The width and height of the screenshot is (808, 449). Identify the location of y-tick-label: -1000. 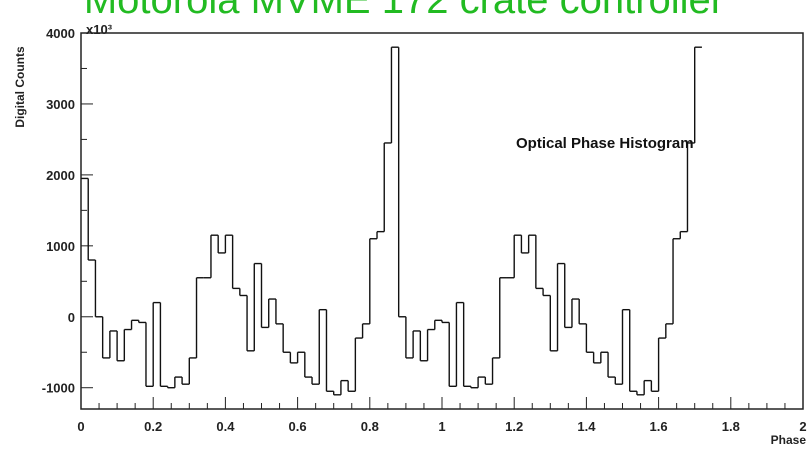
(58, 388).